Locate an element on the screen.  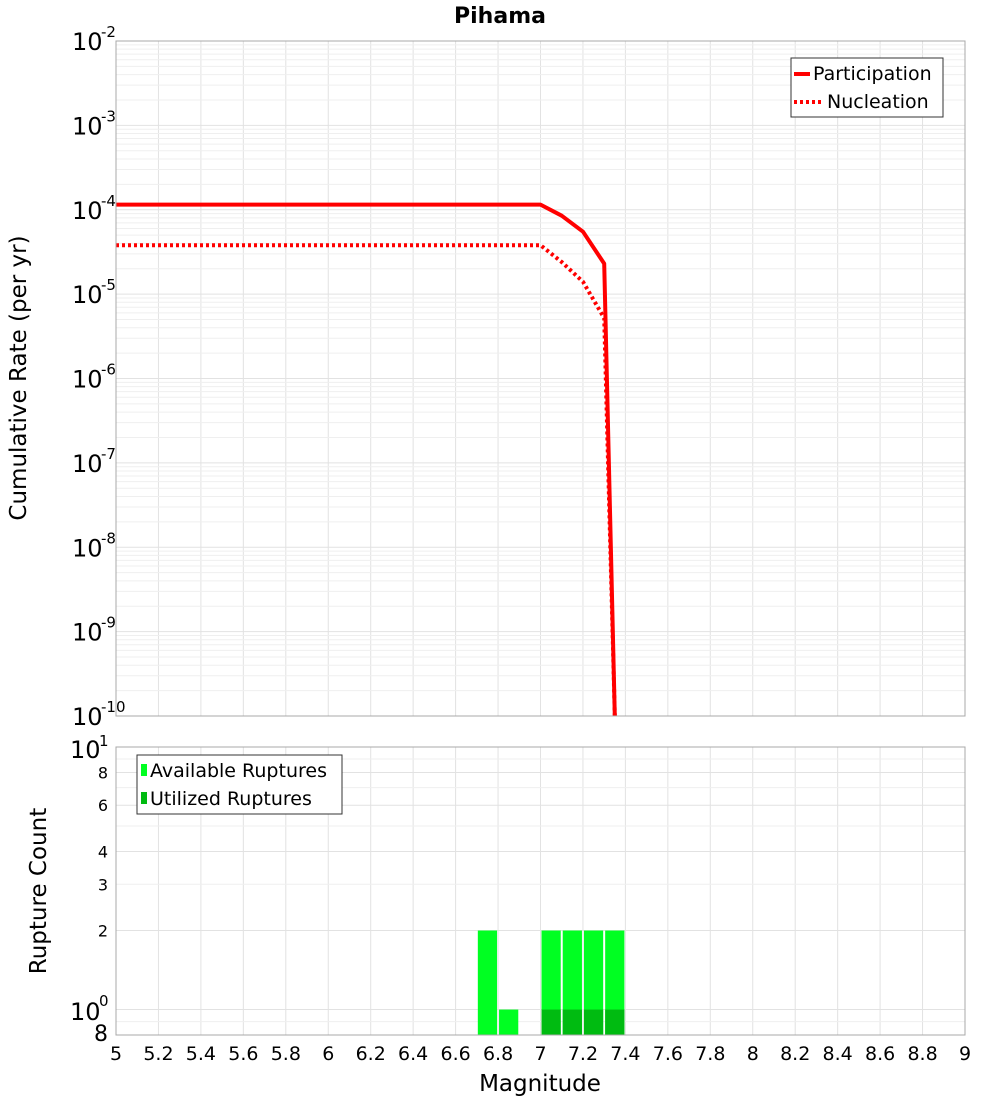
available-ruptures-legend-label: Available Ruptures is located at coordinates (238, 771).